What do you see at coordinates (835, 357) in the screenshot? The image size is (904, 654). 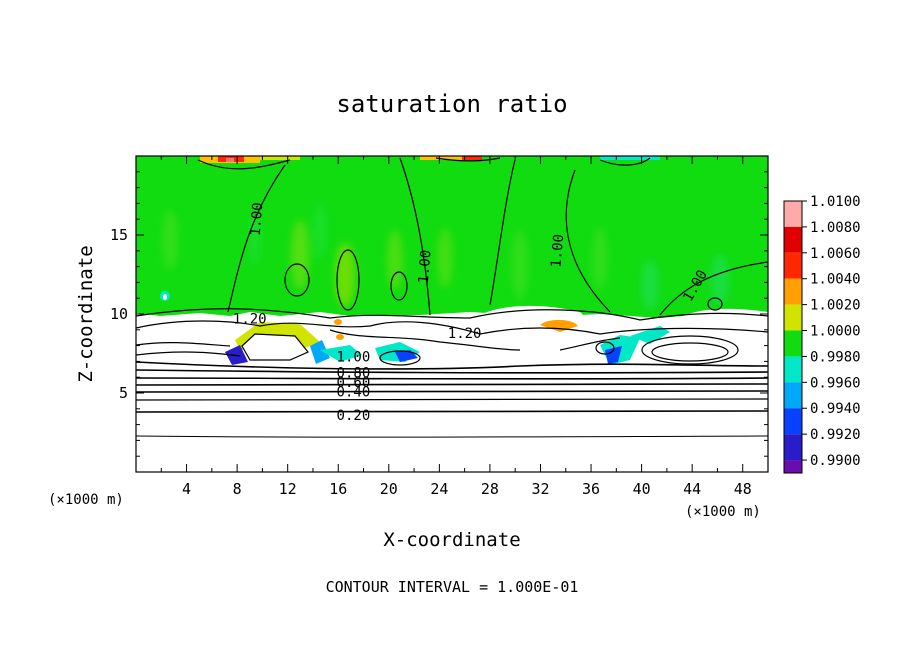 I see `colorbar-label: 0.9980` at bounding box center [835, 357].